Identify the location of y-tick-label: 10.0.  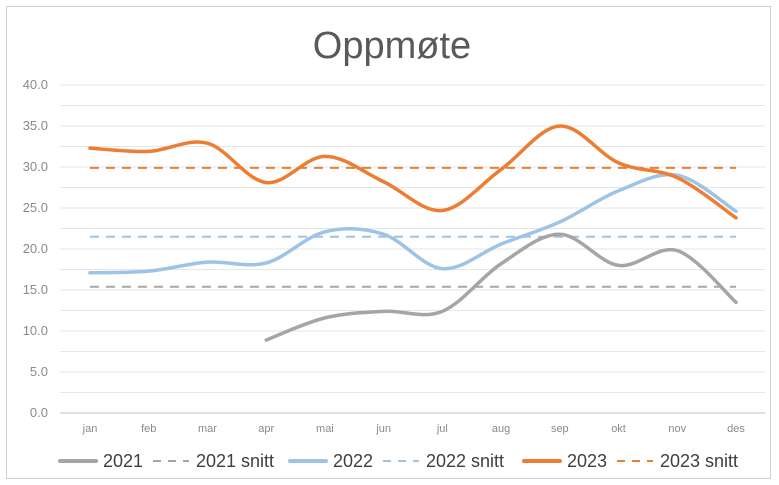
(35, 330).